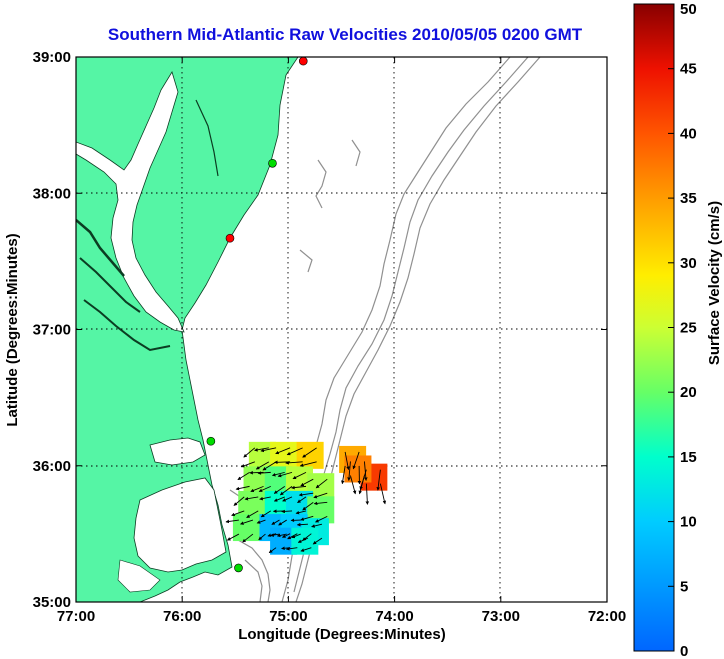  I want to click on radar-stations, so click(257, 314).